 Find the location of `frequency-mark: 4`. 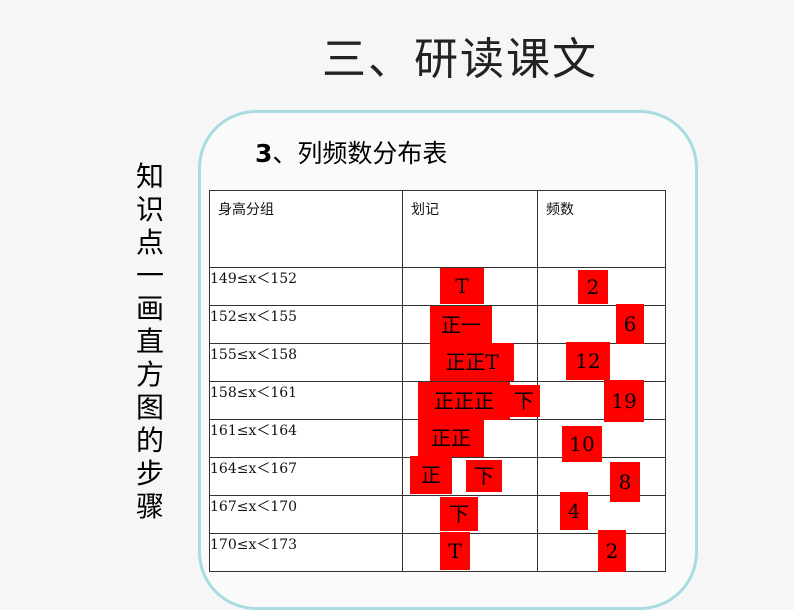

frequency-mark: 4 is located at coordinates (574, 511).